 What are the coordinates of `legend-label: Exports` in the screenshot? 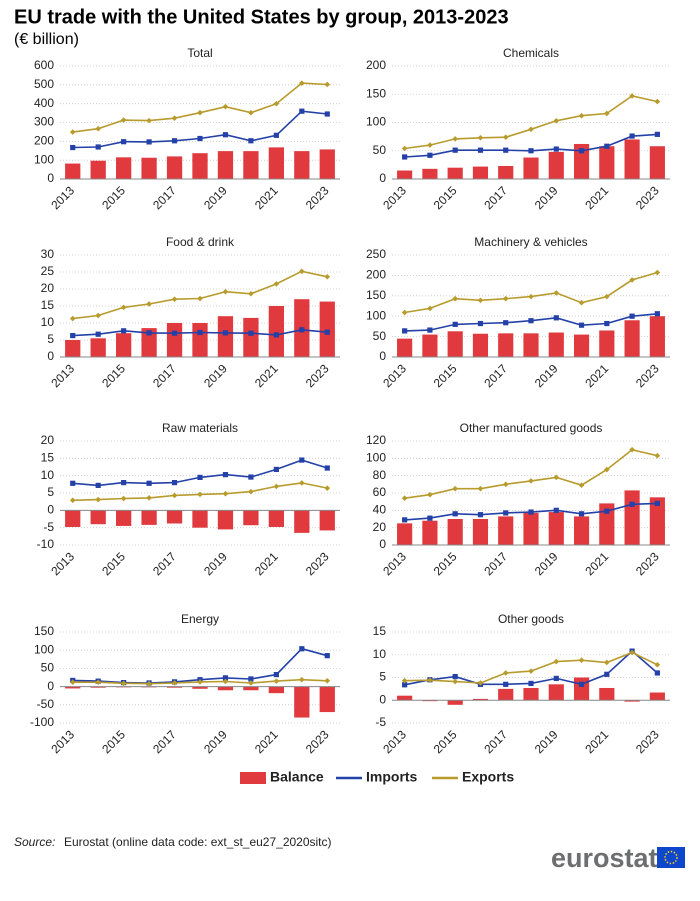 It's located at (488, 777).